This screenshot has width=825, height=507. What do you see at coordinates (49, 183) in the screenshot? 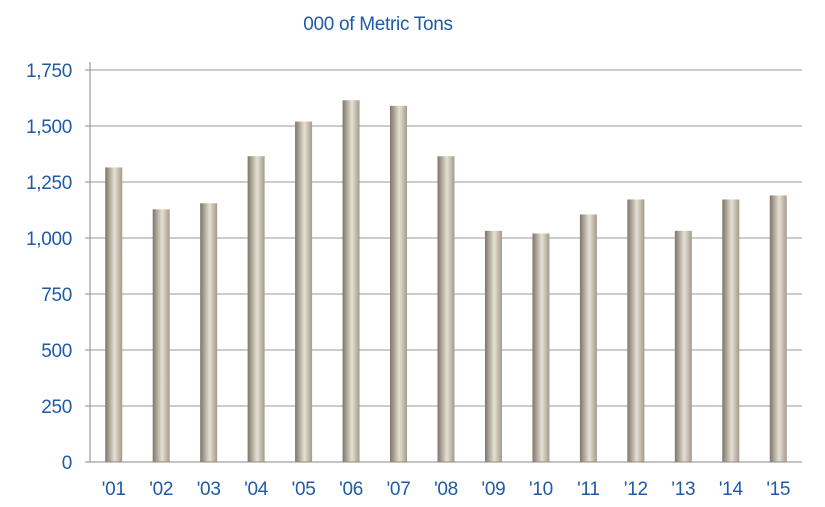
I see `y-tick-label: 1,250` at bounding box center [49, 183].